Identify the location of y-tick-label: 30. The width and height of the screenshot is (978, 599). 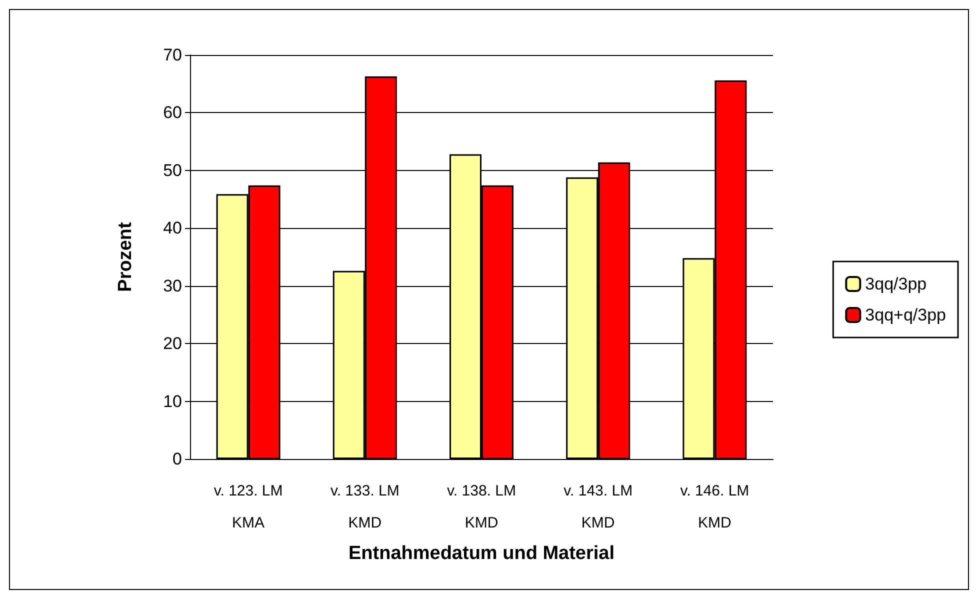
(172, 286).